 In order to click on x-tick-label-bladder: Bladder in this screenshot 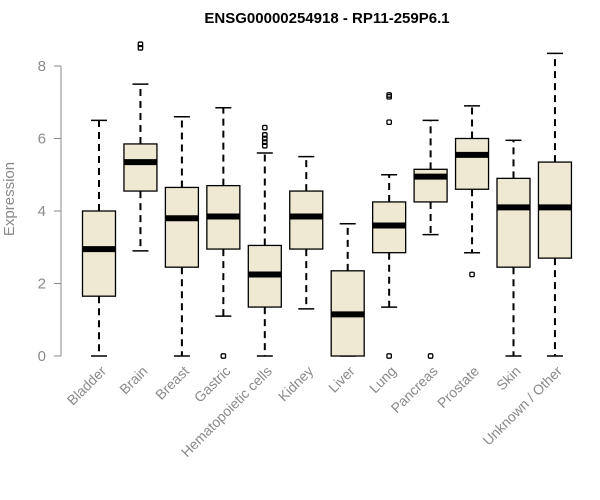, I will do `click(87, 386)`.